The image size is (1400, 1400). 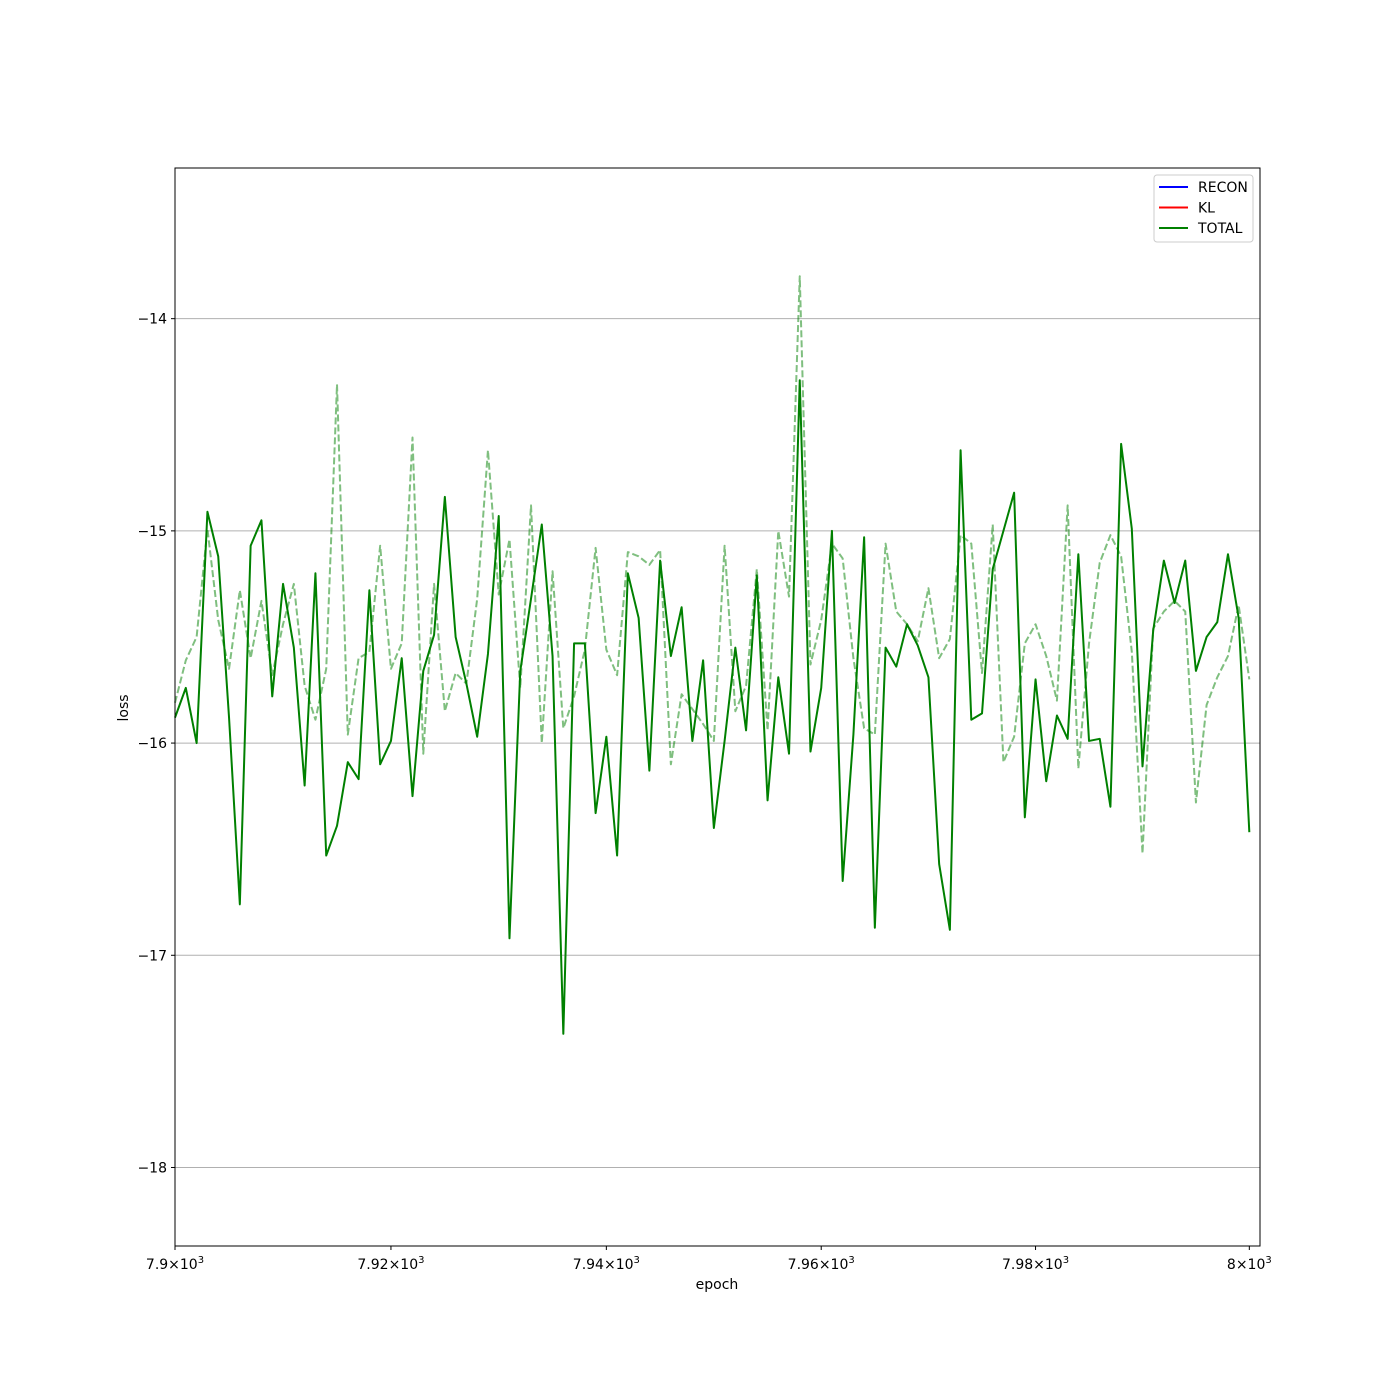 What do you see at coordinates (1035, 1264) in the screenshot?
I see `x-tick-label: 7.98×103` at bounding box center [1035, 1264].